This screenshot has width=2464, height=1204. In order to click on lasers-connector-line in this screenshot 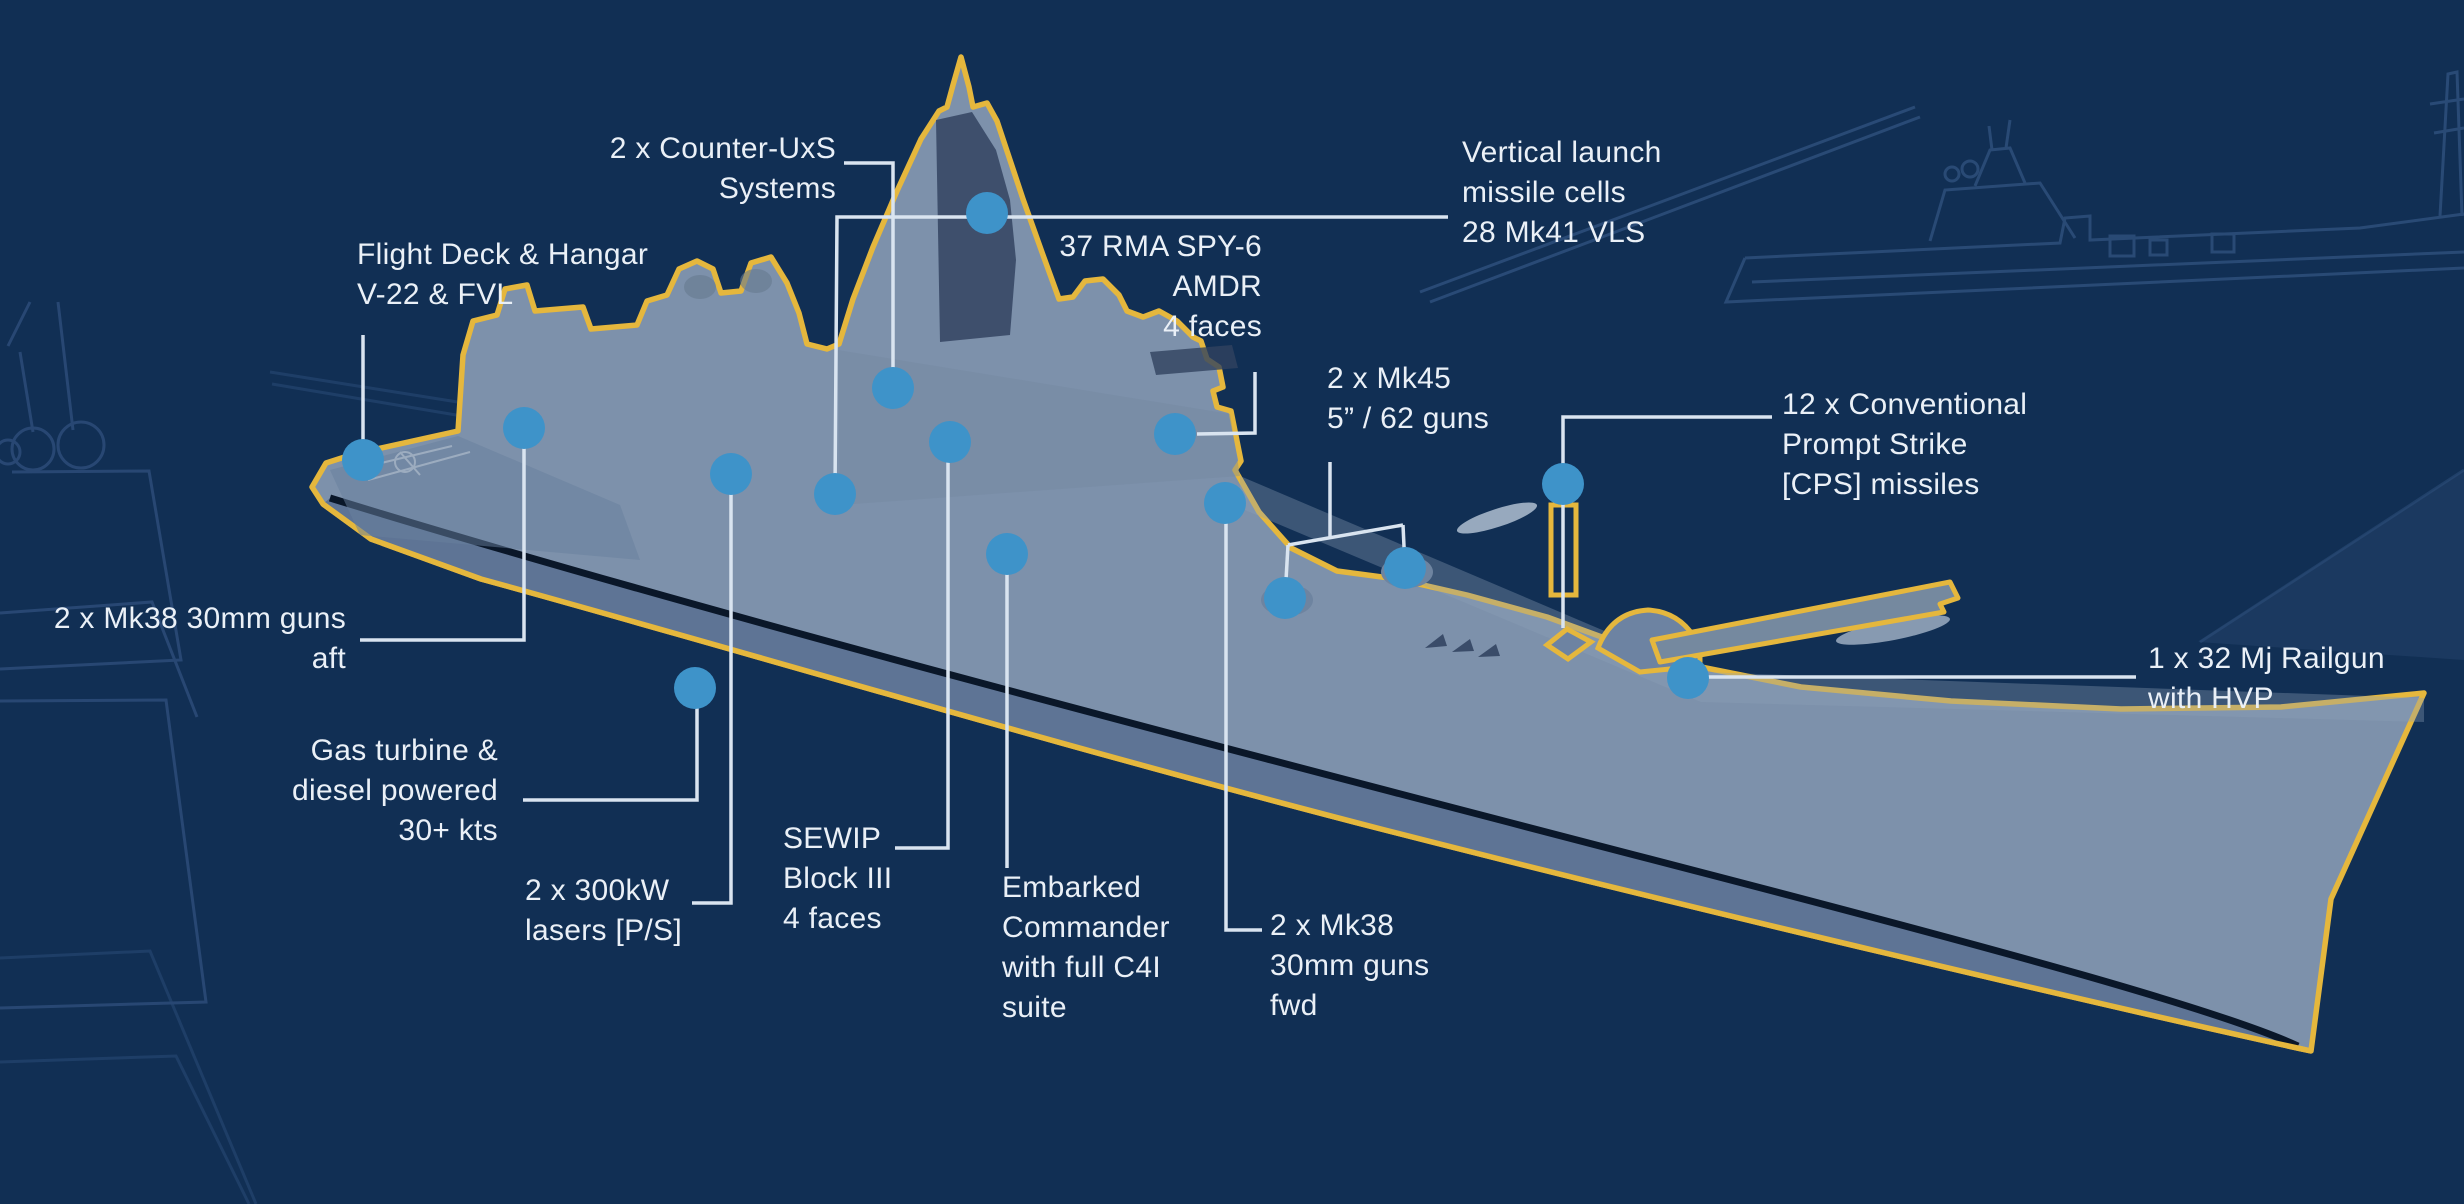, I will do `click(712, 689)`.